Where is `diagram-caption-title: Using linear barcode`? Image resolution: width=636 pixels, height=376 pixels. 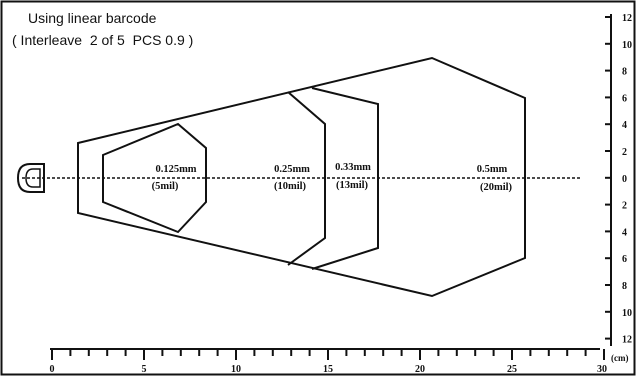 diagram-caption-title: Using linear barcode is located at coordinates (92, 18).